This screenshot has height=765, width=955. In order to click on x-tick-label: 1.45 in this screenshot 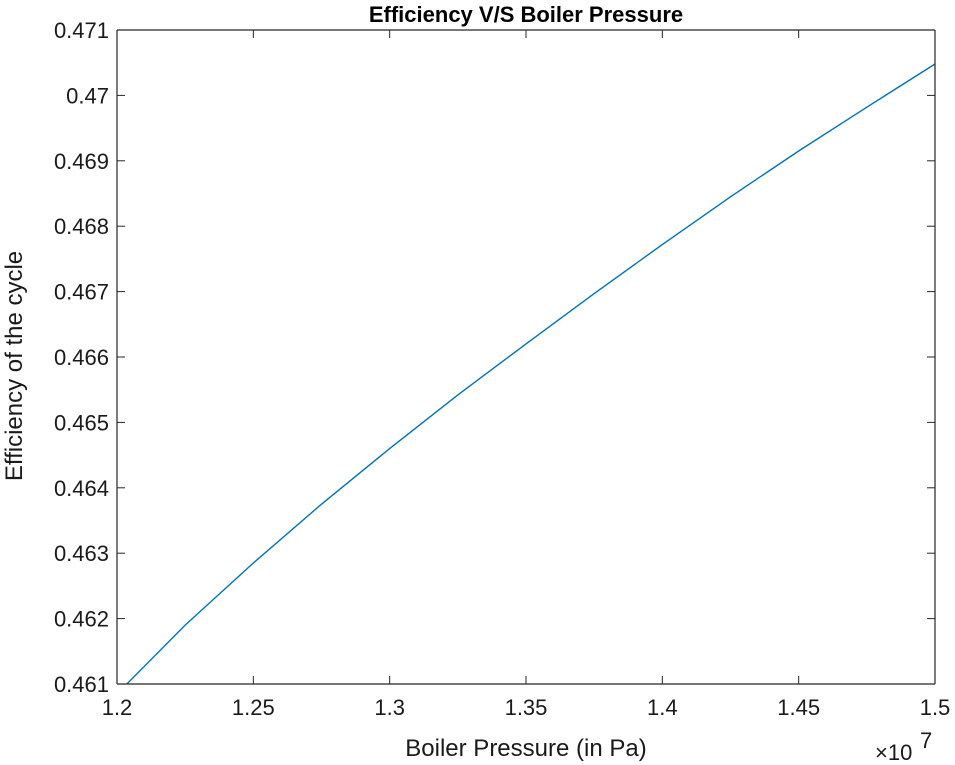, I will do `click(798, 707)`.